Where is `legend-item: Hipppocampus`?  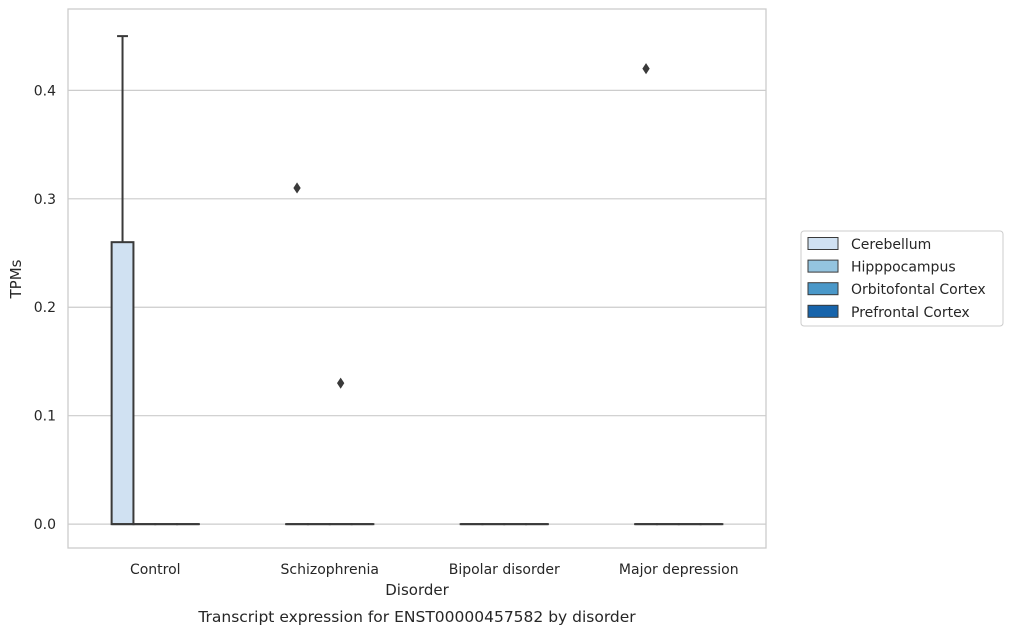 legend-item: Hipppocampus is located at coordinates (881, 267).